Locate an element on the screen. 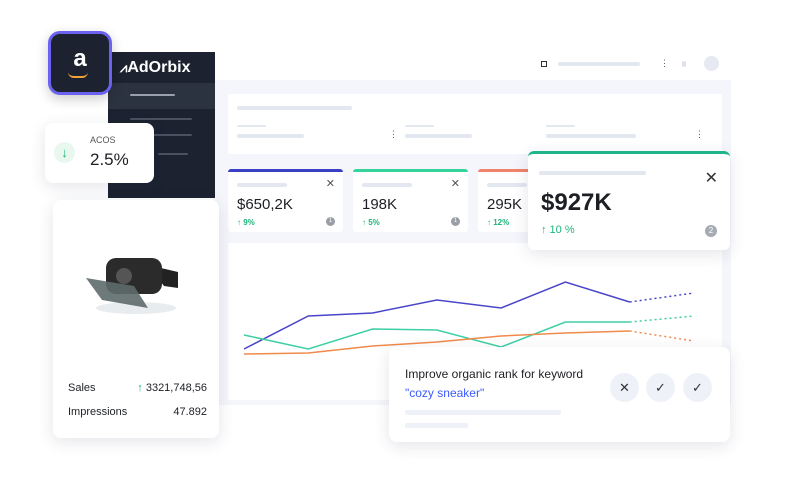 This screenshot has height=479, width=790. kpi-change: ↑ 5% is located at coordinates (371, 222).